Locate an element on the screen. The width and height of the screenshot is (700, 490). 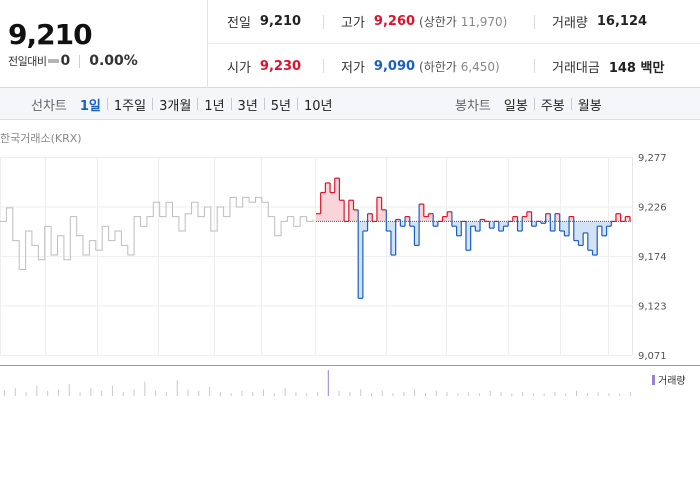
line-tab: 10년 is located at coordinates (318, 106).